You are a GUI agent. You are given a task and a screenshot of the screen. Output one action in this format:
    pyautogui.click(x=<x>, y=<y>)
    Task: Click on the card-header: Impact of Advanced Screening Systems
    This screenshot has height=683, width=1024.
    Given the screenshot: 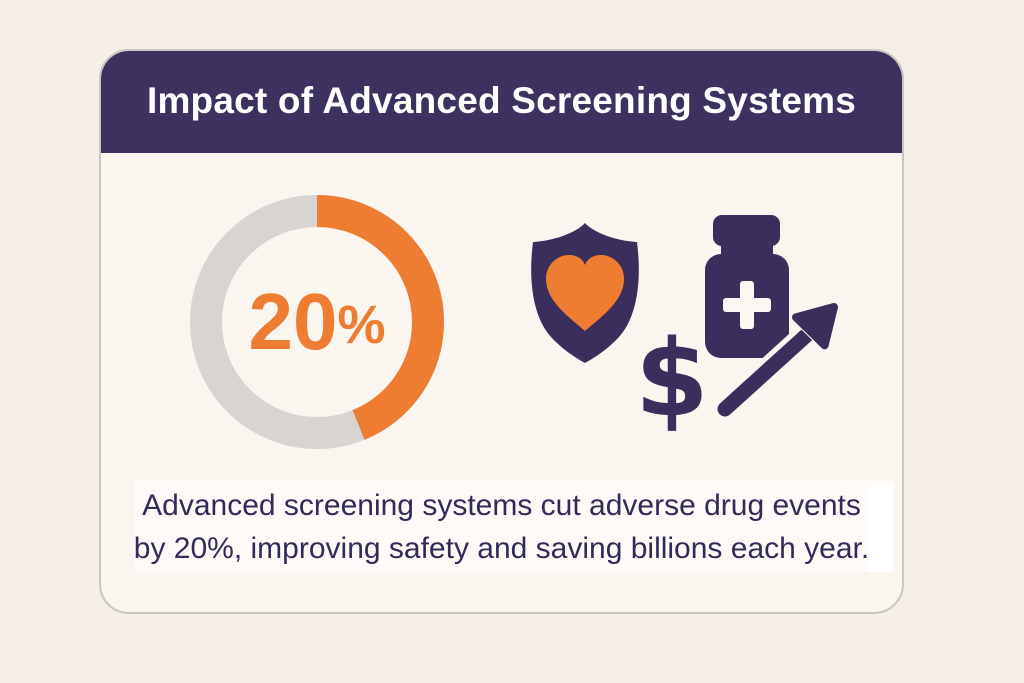 What is the action you would take?
    pyautogui.click(x=501, y=102)
    